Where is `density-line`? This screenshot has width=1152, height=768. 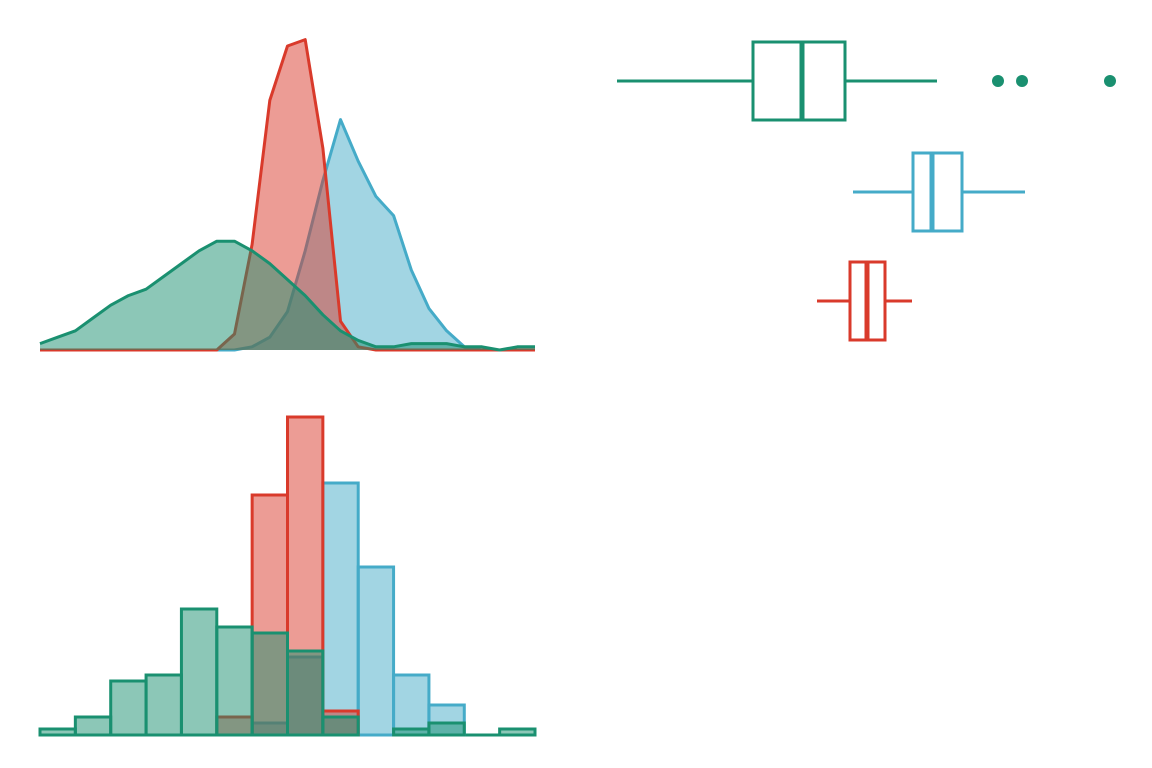
density-line is located at coordinates (287, 295).